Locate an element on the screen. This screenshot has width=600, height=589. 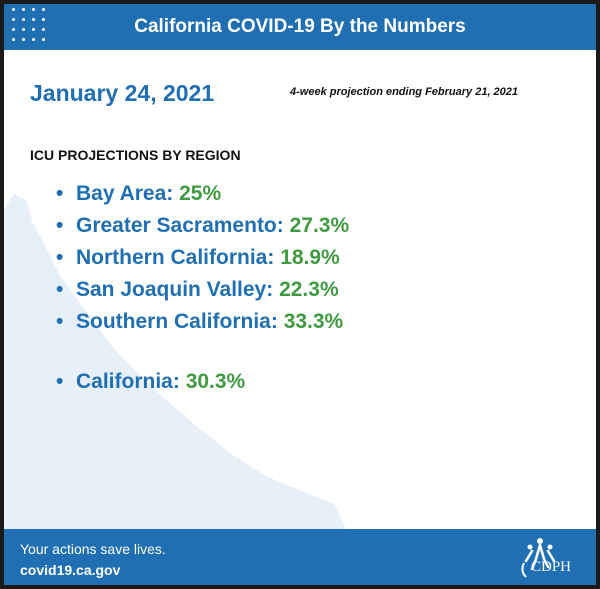
region-label: California: is located at coordinates (128, 381).